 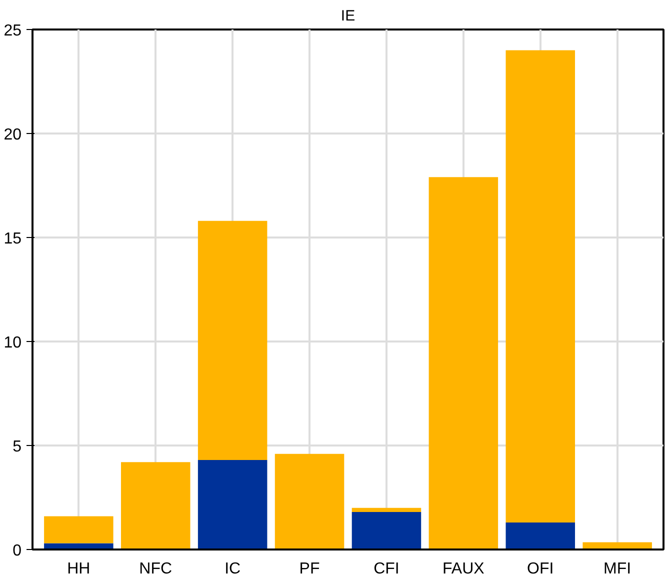 I want to click on x-tick-label: NFC, so click(x=155, y=569).